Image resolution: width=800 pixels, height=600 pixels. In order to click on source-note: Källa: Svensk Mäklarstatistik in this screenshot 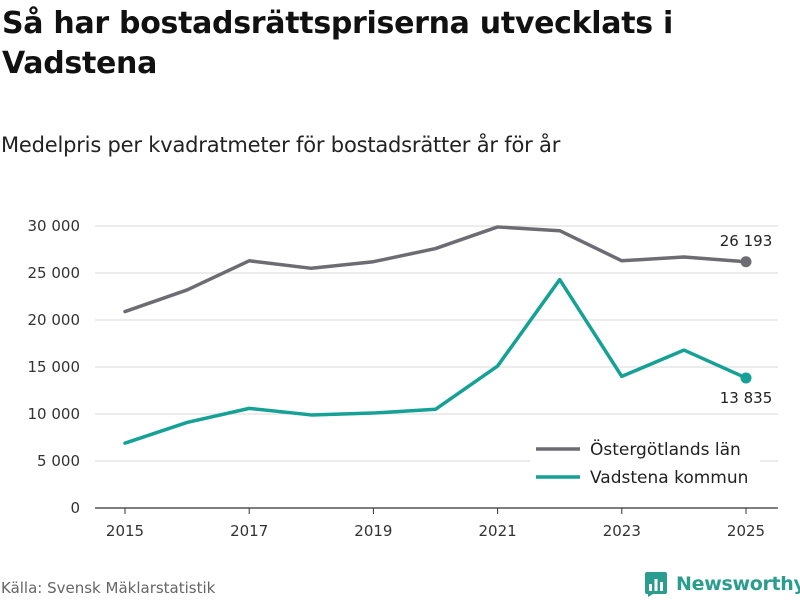, I will do `click(108, 588)`.